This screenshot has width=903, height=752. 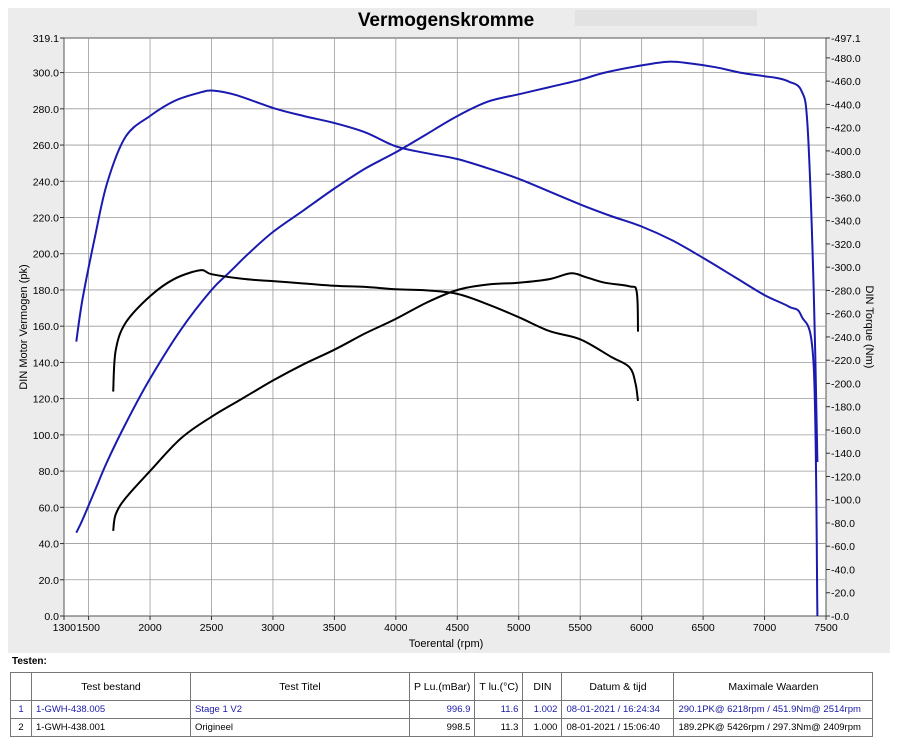 What do you see at coordinates (49, 508) in the screenshot?
I see `y-left-tick-label: 60.0` at bounding box center [49, 508].